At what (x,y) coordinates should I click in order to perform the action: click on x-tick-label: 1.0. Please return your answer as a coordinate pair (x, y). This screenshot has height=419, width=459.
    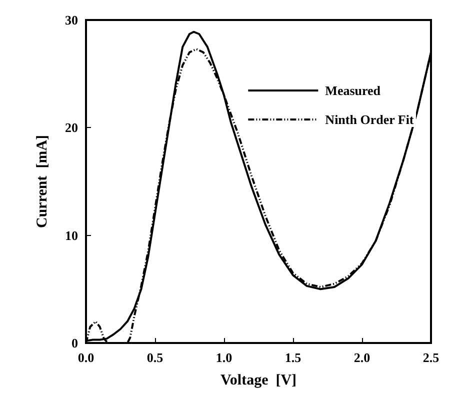
    Looking at the image, I should click on (224, 357).